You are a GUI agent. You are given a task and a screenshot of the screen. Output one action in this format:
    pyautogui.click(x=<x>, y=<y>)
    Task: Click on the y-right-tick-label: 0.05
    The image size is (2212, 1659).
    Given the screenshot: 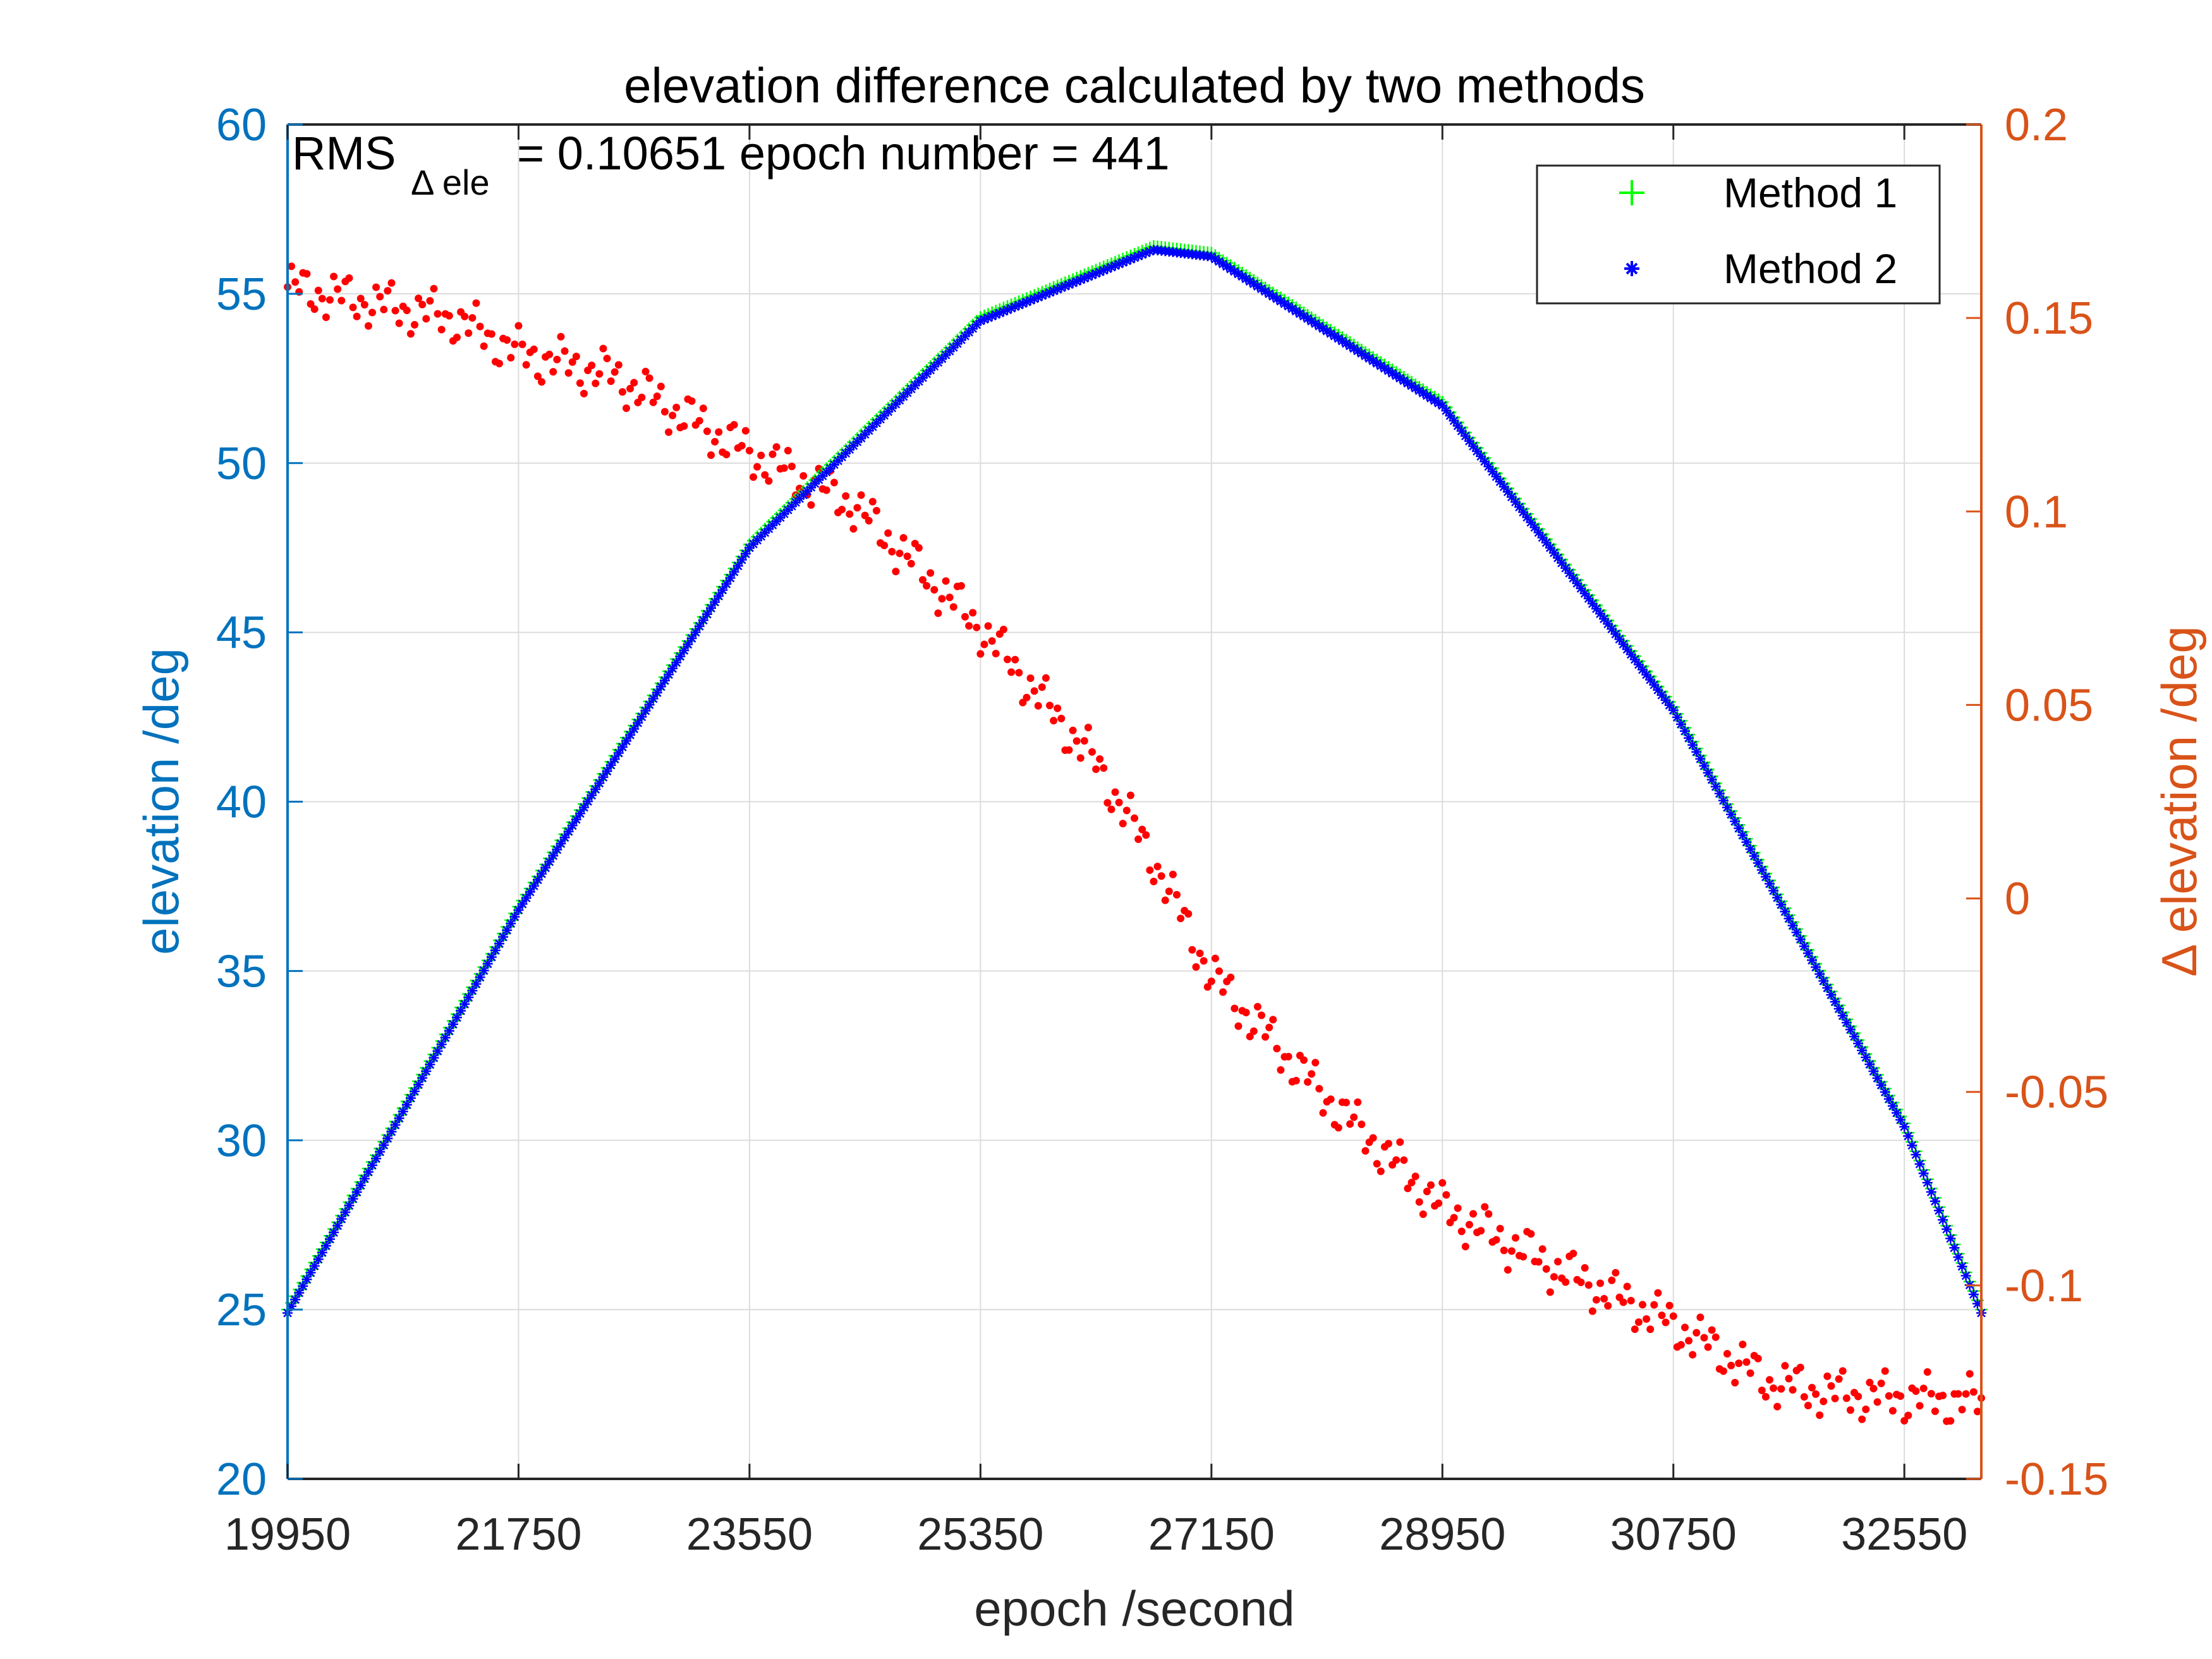 What is the action you would take?
    pyautogui.click(x=2049, y=705)
    